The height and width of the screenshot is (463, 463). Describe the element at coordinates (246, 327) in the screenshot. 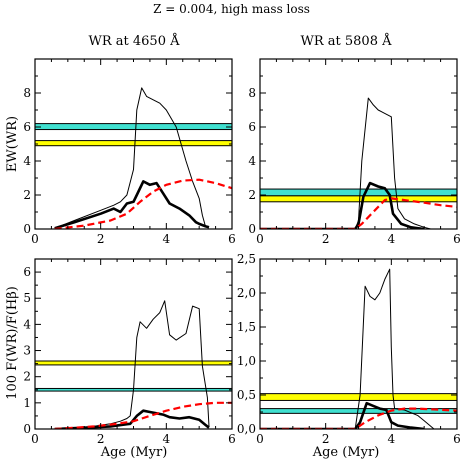

I see `y-tick-label: 1,5` at that location.